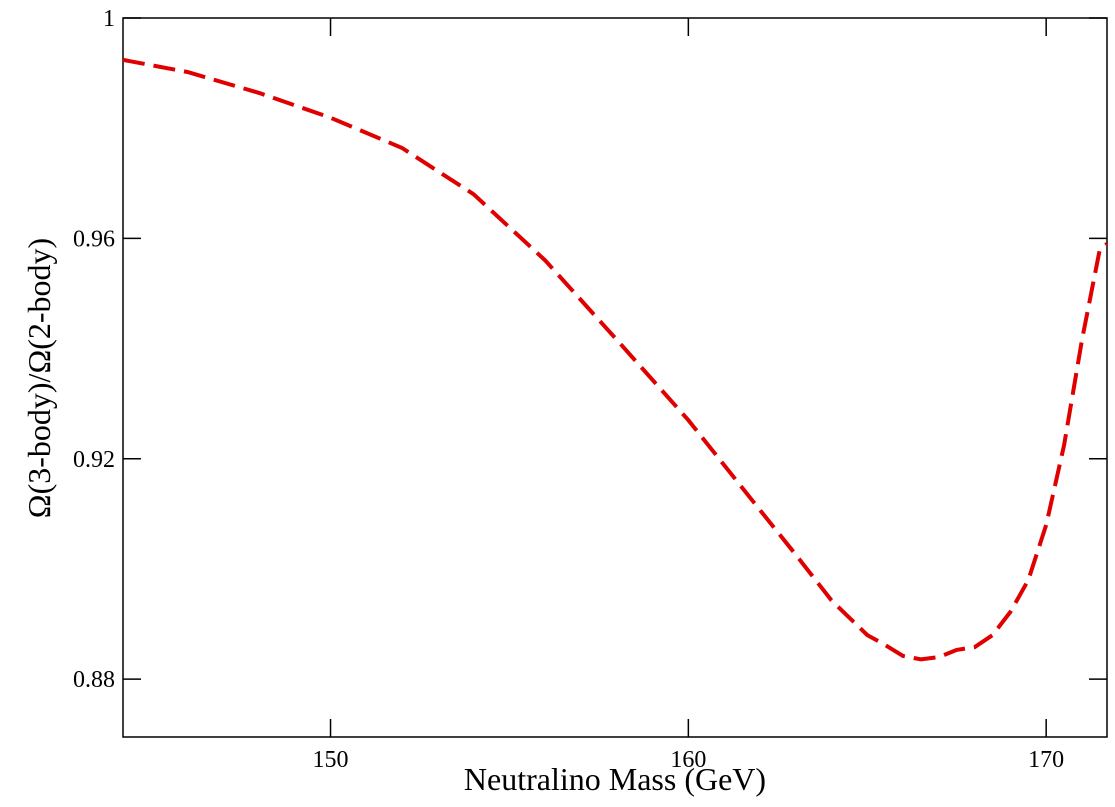  Describe the element at coordinates (94, 239) in the screenshot. I see `y-tick-label: 0.96` at that location.